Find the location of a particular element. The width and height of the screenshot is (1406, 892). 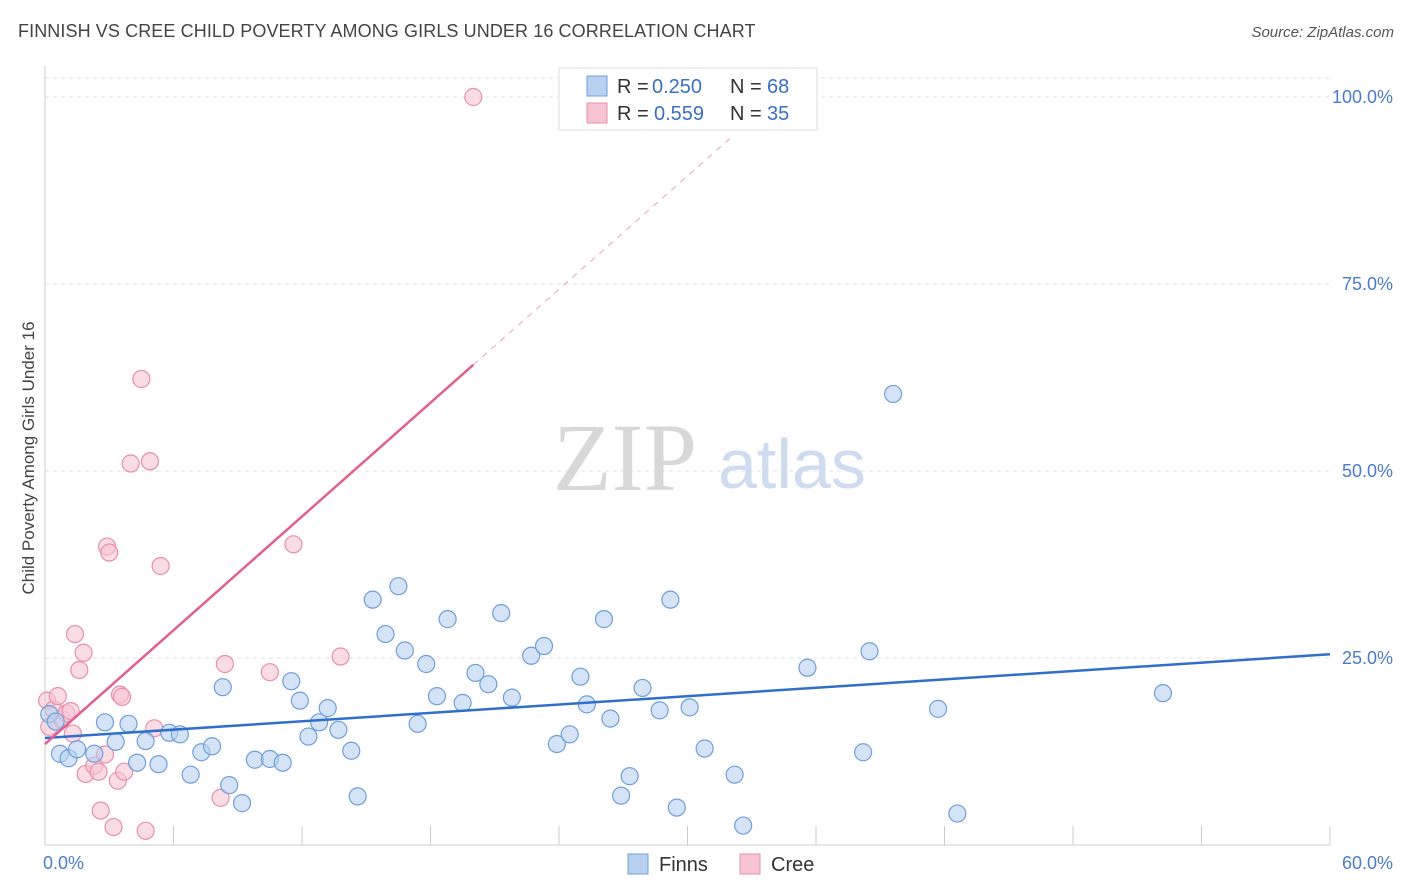

x-tick-labels: 0.0% 60.0% is located at coordinates (718, 863).